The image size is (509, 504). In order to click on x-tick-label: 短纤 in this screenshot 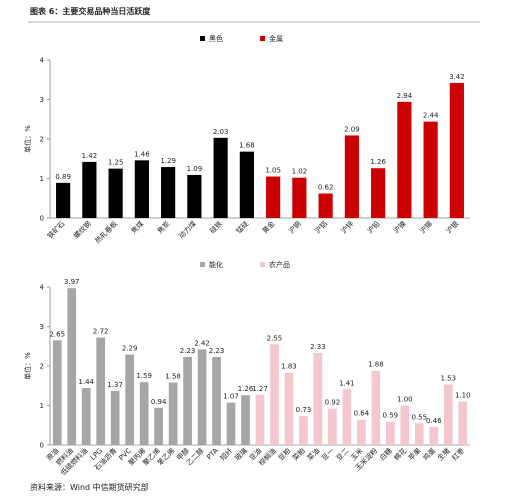, I will do `click(226, 454)`.